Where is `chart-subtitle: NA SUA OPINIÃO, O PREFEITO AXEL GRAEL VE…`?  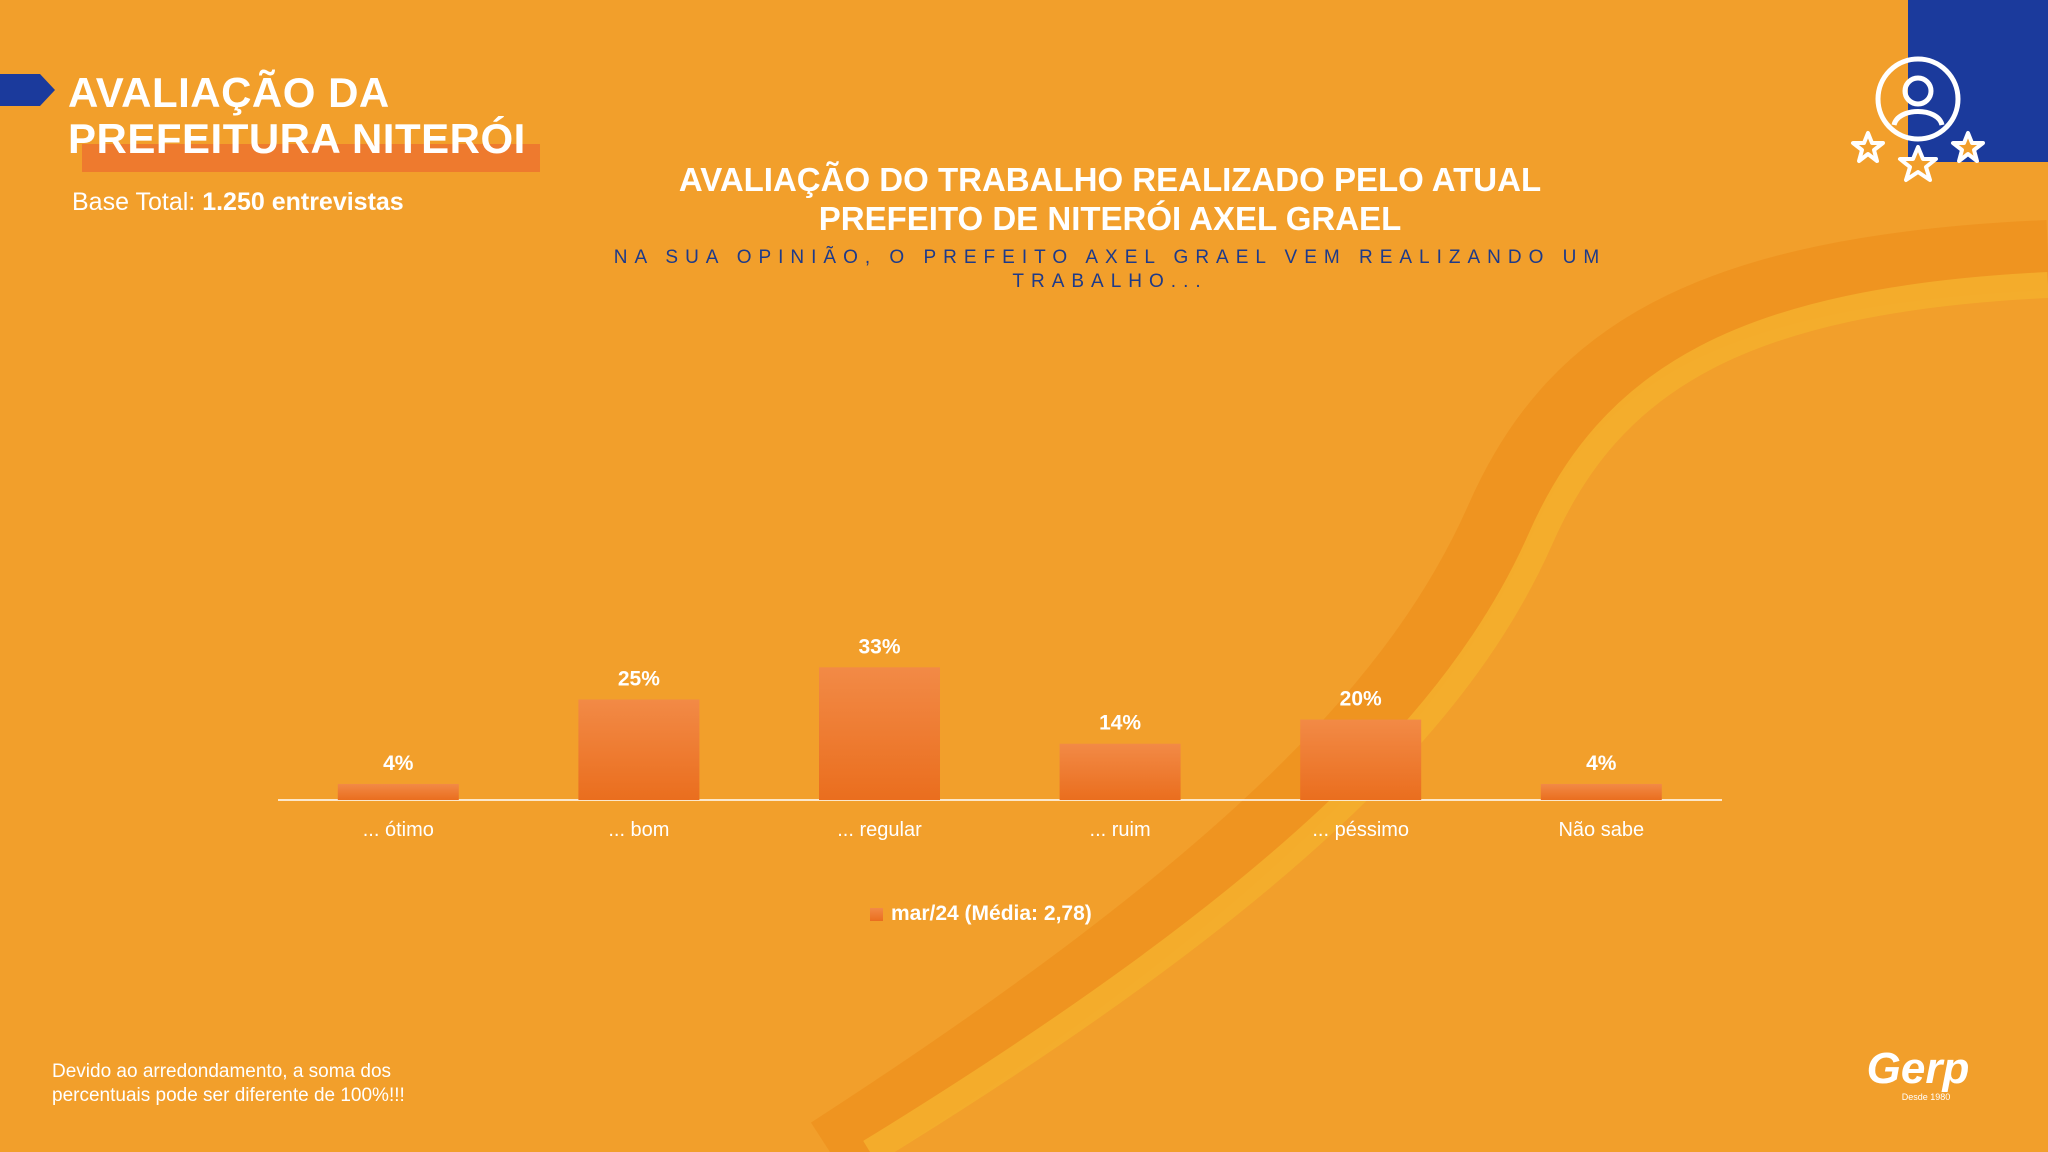
chart-subtitle: NA SUA OPINIÃO, O PREFEITO AXEL GRAEL VE… is located at coordinates (1110, 270).